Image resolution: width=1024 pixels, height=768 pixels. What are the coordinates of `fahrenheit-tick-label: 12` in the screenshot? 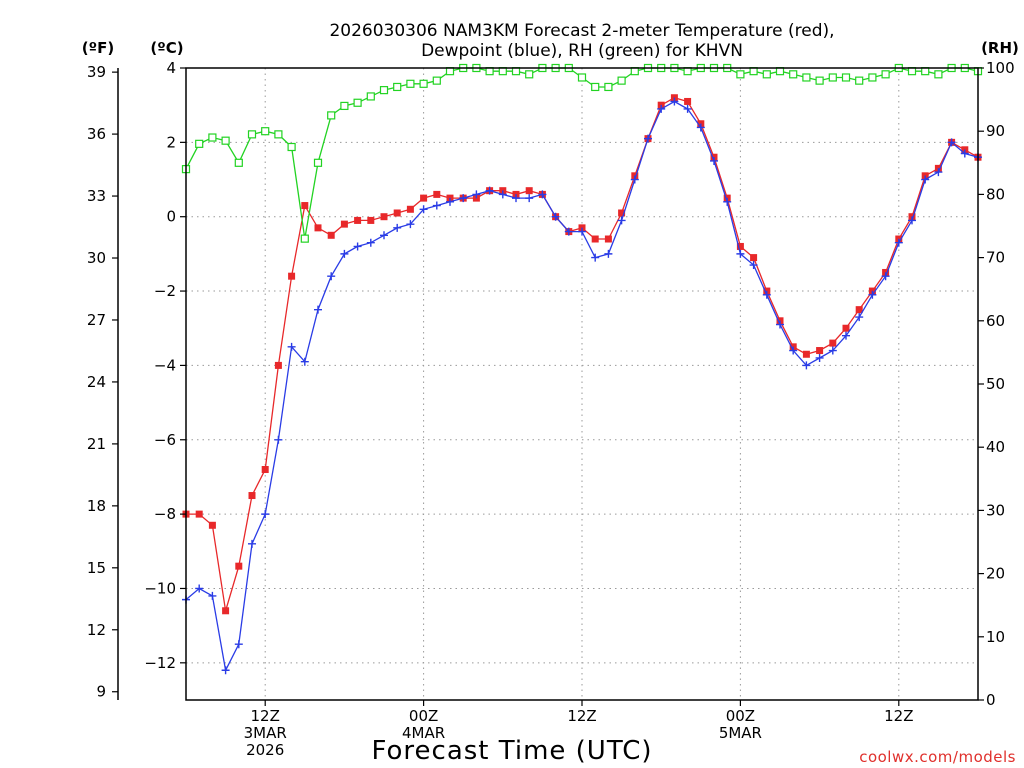 It's located at (96, 630).